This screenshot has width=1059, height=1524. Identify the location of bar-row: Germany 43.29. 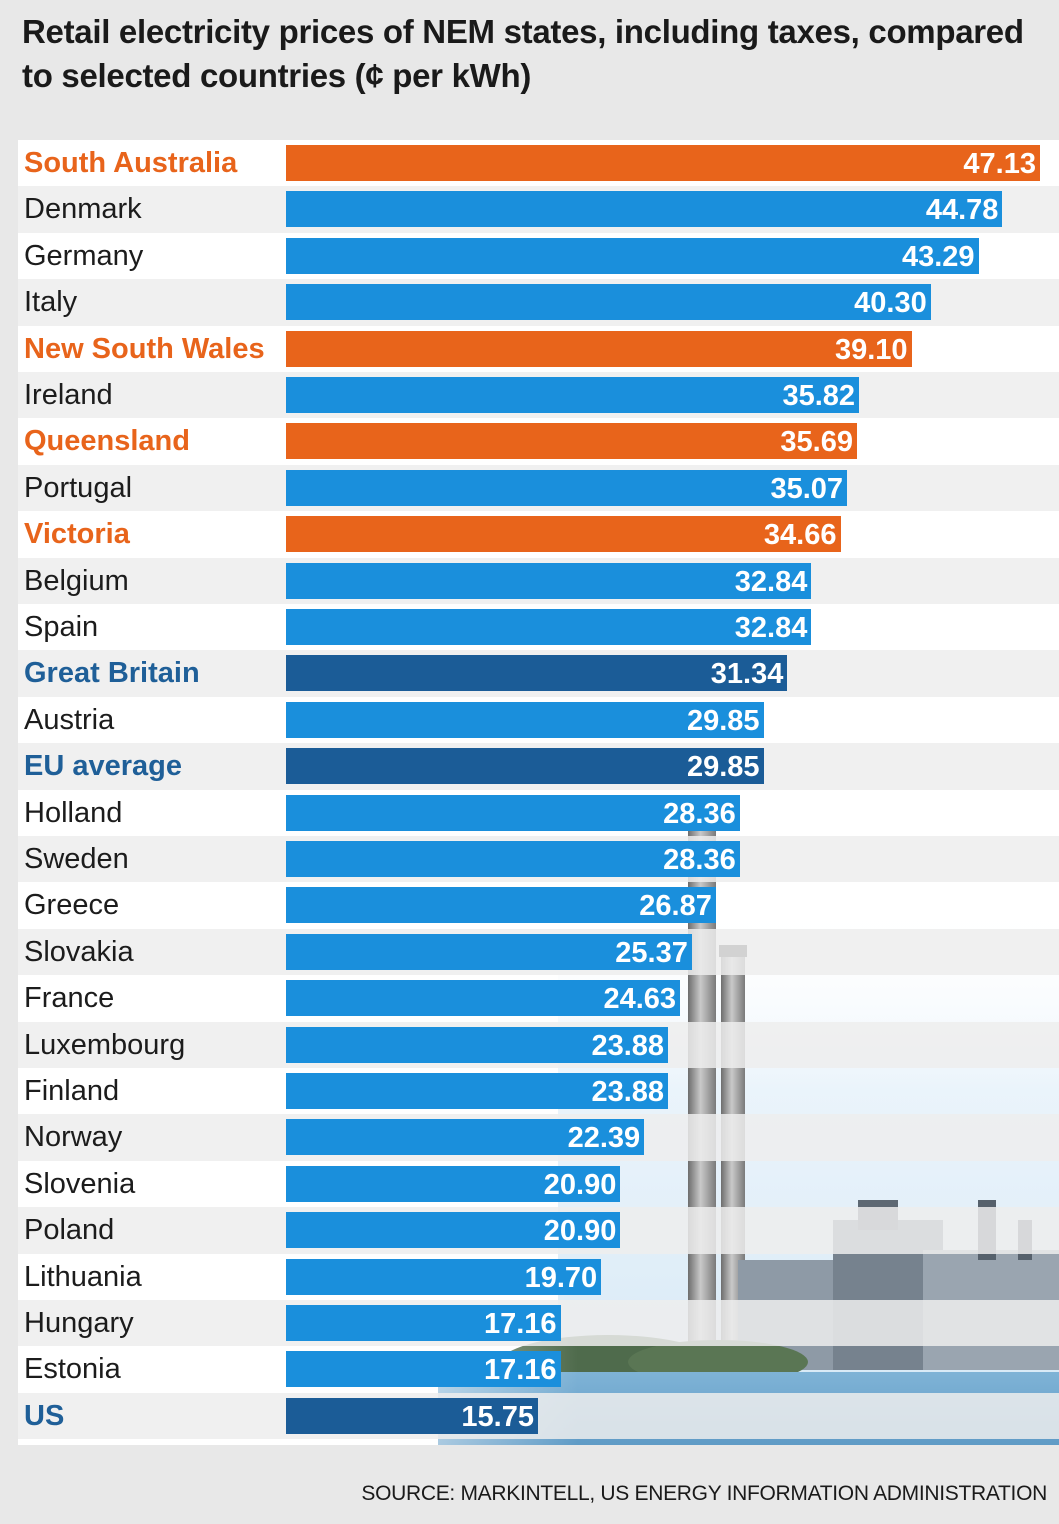
(538, 256).